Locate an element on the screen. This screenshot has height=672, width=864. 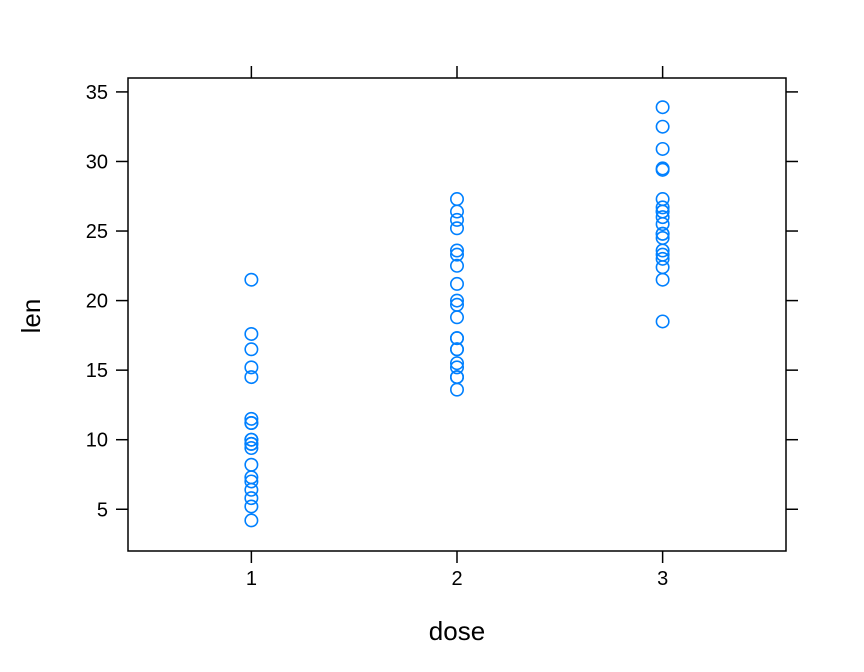
y-tick-label: 20 is located at coordinates (97, 302).